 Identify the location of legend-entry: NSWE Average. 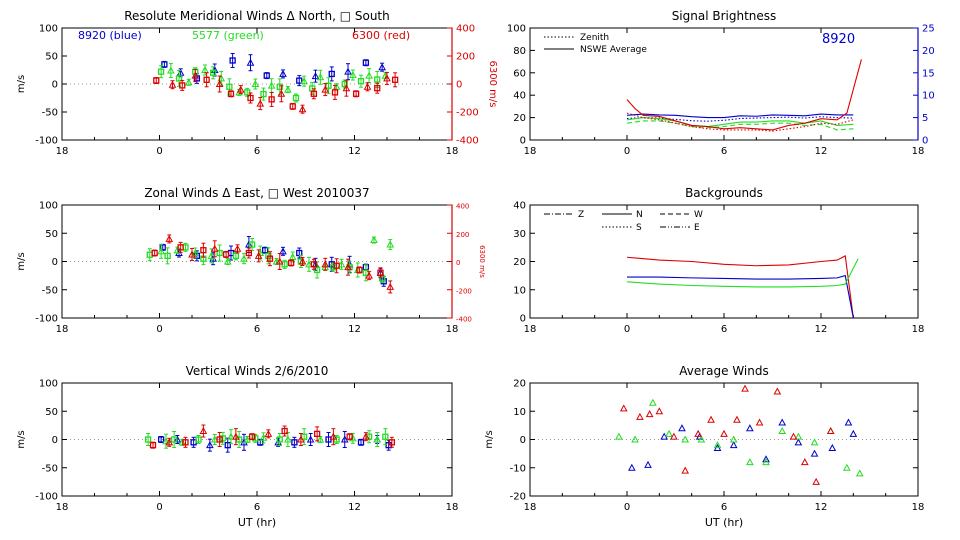
(613, 50).